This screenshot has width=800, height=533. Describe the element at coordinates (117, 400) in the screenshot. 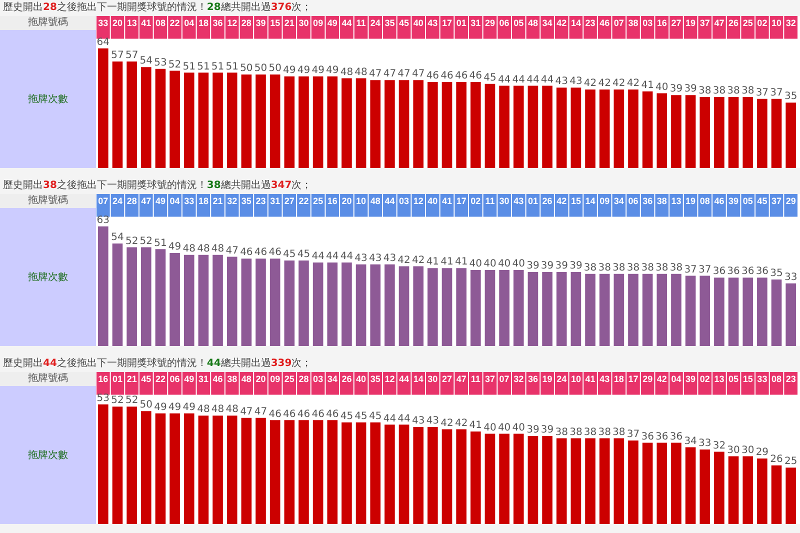

I see `data-label: 52` at that location.